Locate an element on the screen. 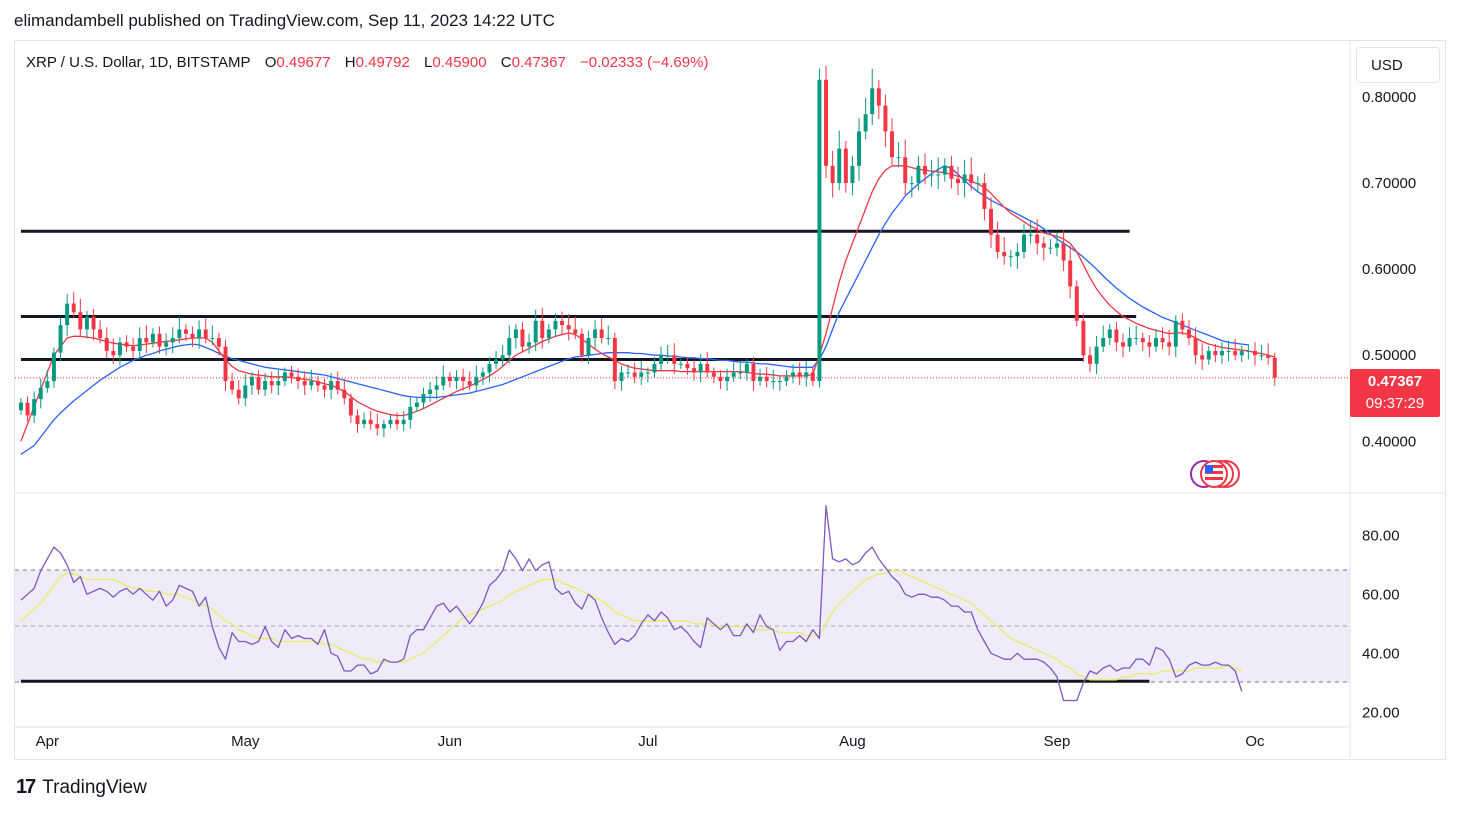  high-label: H is located at coordinates (350, 62).